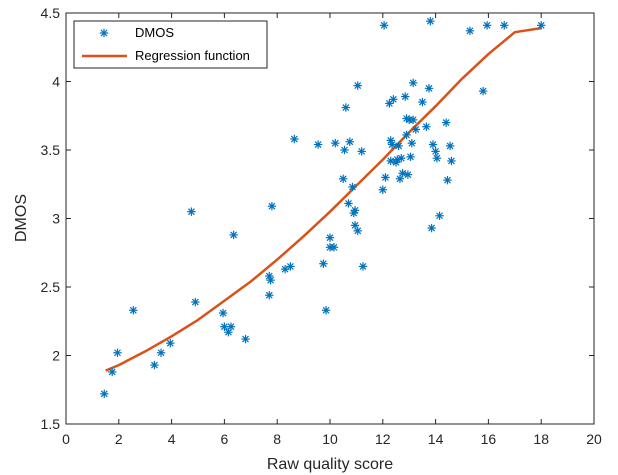  I want to click on x-tick-label: 20, so click(594, 439).